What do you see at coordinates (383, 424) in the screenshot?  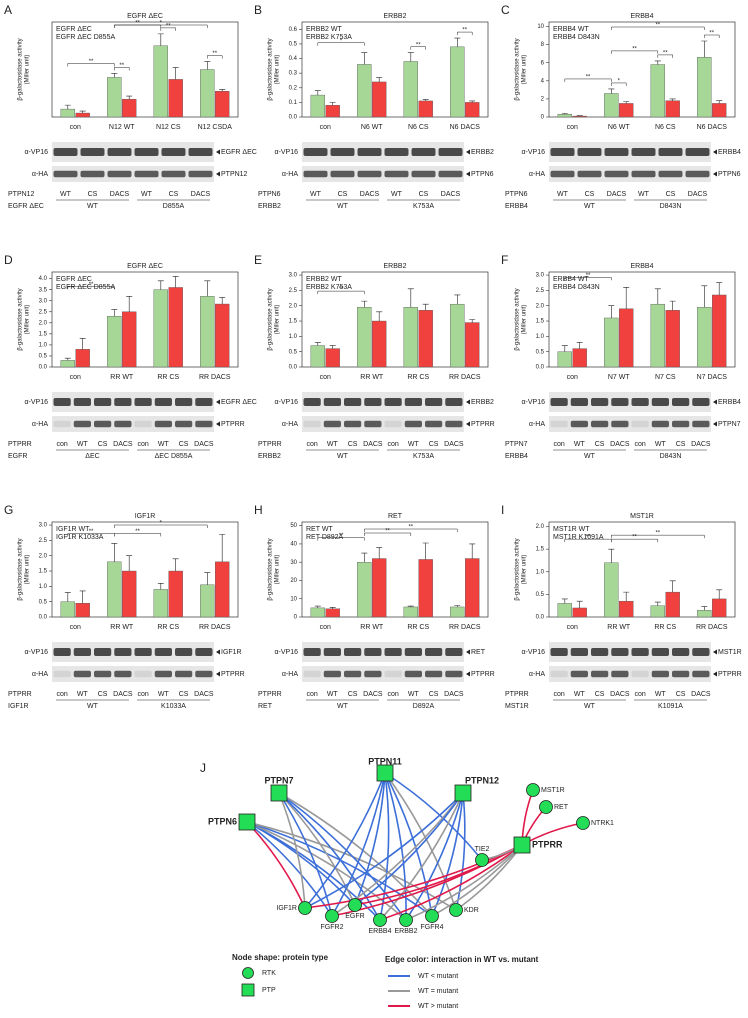 I see `blot-strip` at bounding box center [383, 424].